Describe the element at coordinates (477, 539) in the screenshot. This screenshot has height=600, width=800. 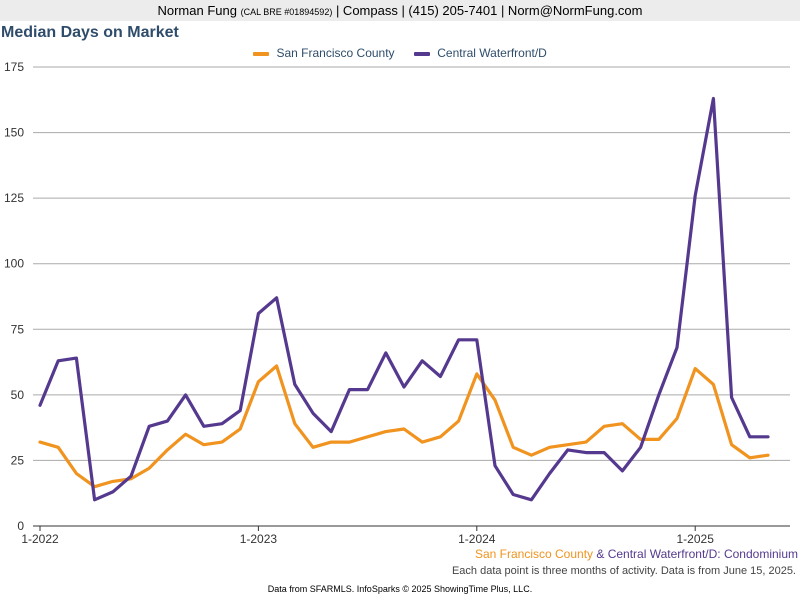
I see `x-tick-label: 1-2024` at that location.